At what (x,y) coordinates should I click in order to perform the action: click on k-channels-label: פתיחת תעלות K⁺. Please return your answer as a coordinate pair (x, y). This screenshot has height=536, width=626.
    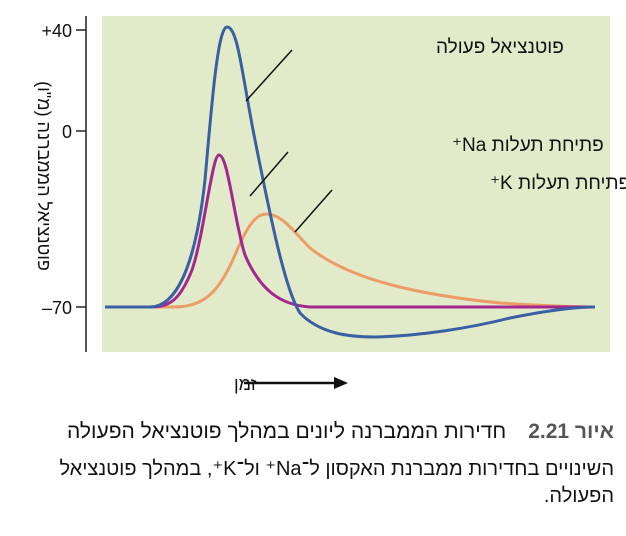
    Looking at the image, I should click on (558, 183).